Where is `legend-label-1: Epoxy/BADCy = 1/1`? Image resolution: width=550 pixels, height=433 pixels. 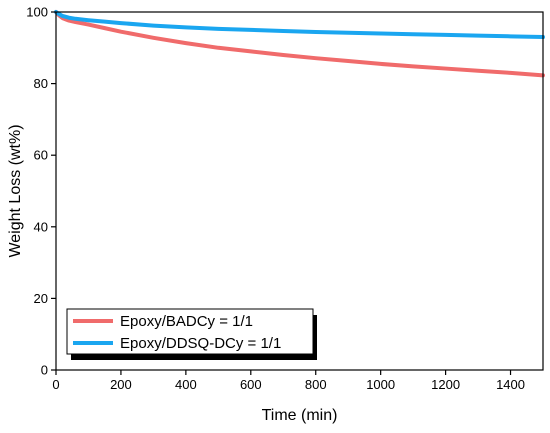
legend-label-1: Epoxy/BADCy = 1/1 is located at coordinates (186, 321).